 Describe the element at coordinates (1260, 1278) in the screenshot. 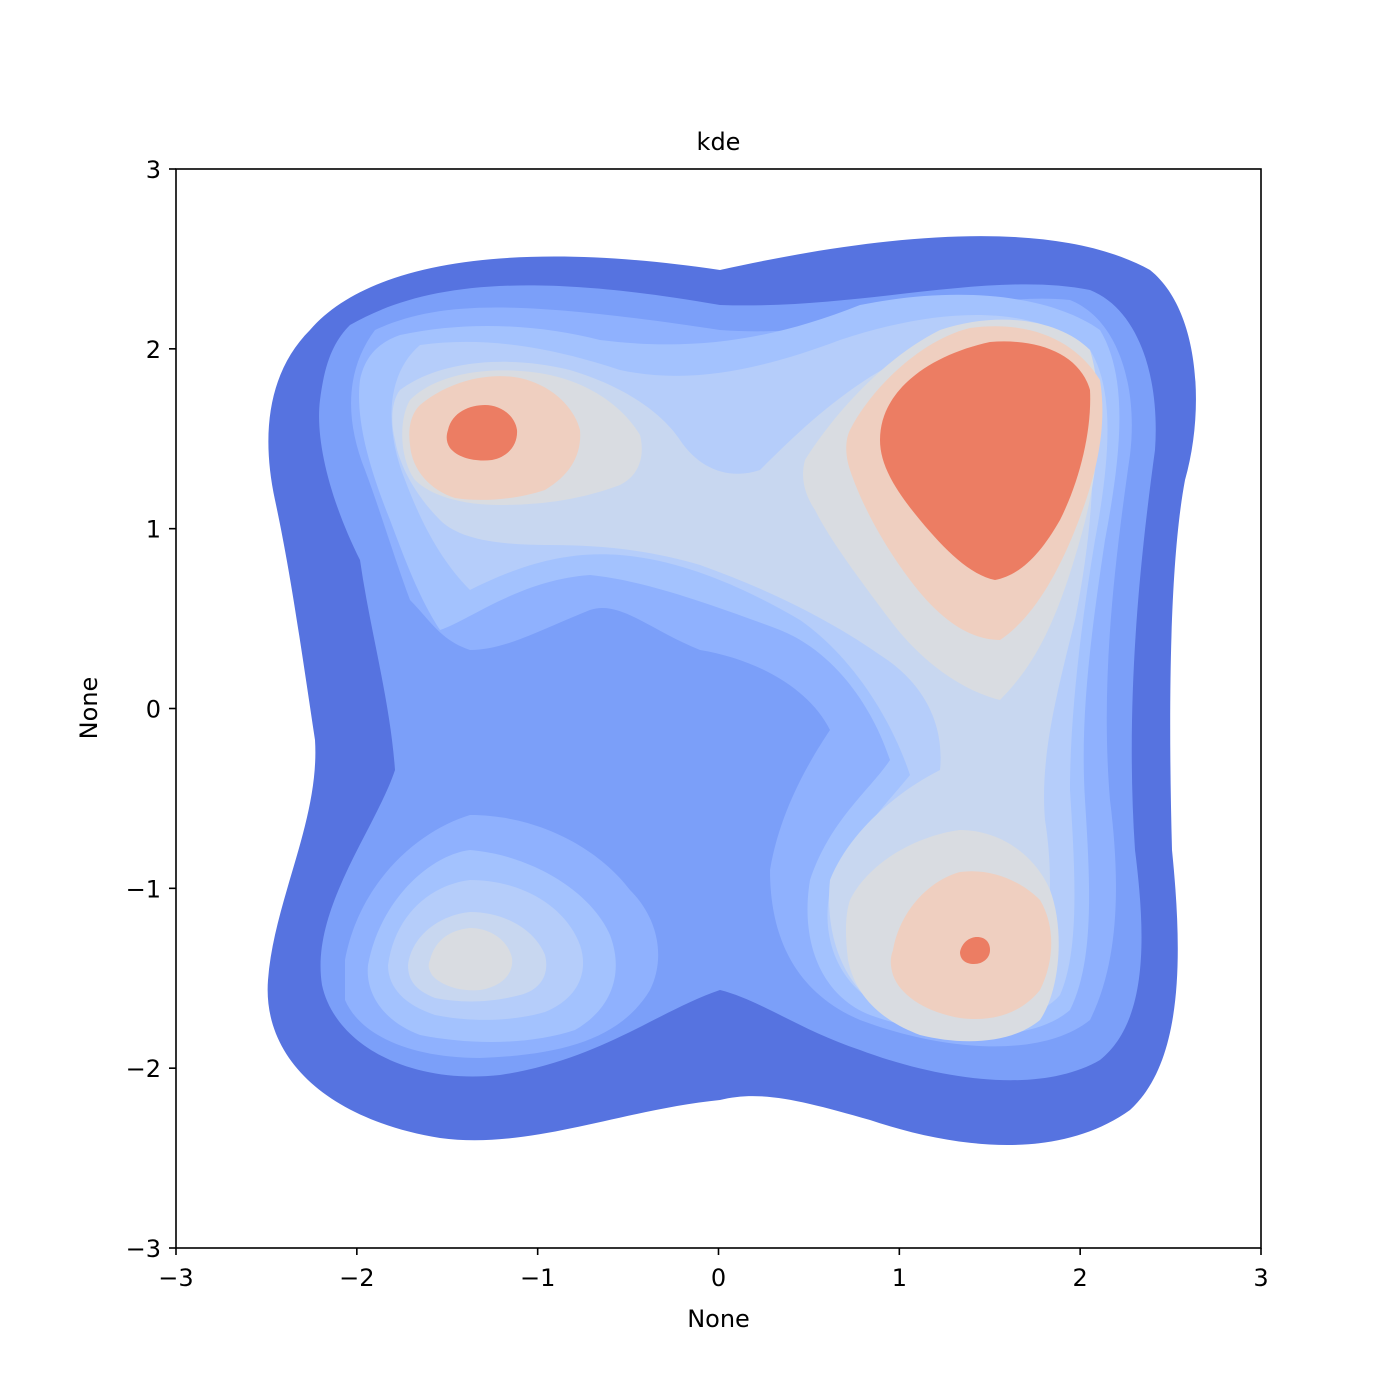

I see `x-tick-label: 3` at that location.